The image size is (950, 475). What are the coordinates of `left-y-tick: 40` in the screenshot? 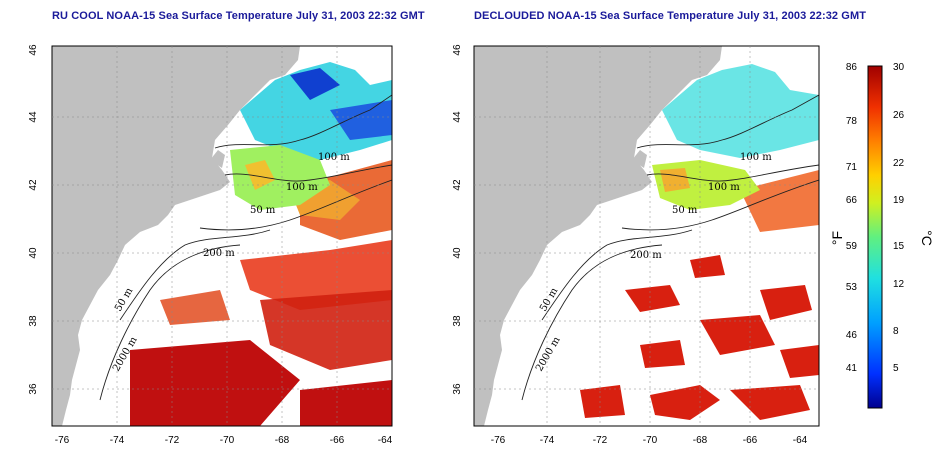 It's located at (33, 253).